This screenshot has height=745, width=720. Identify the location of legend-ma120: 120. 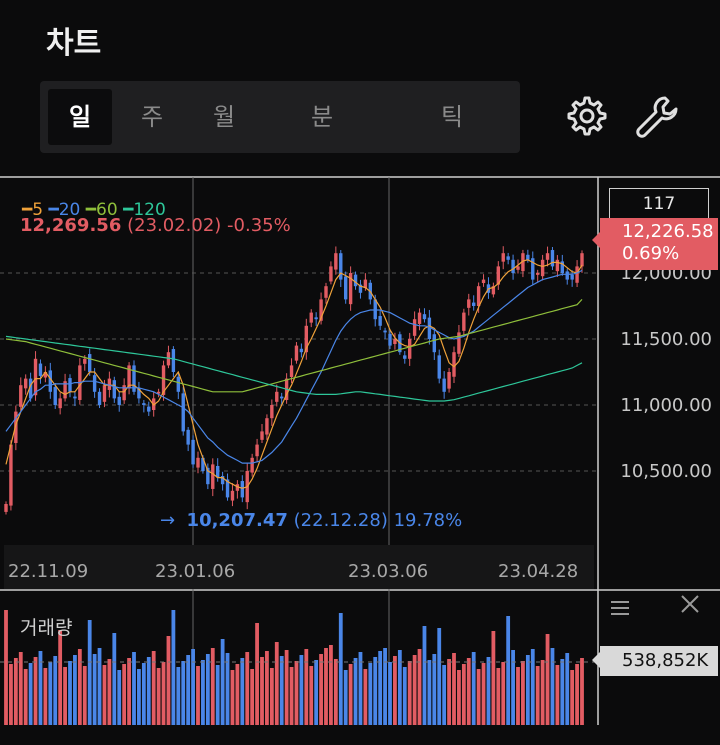
(149, 210).